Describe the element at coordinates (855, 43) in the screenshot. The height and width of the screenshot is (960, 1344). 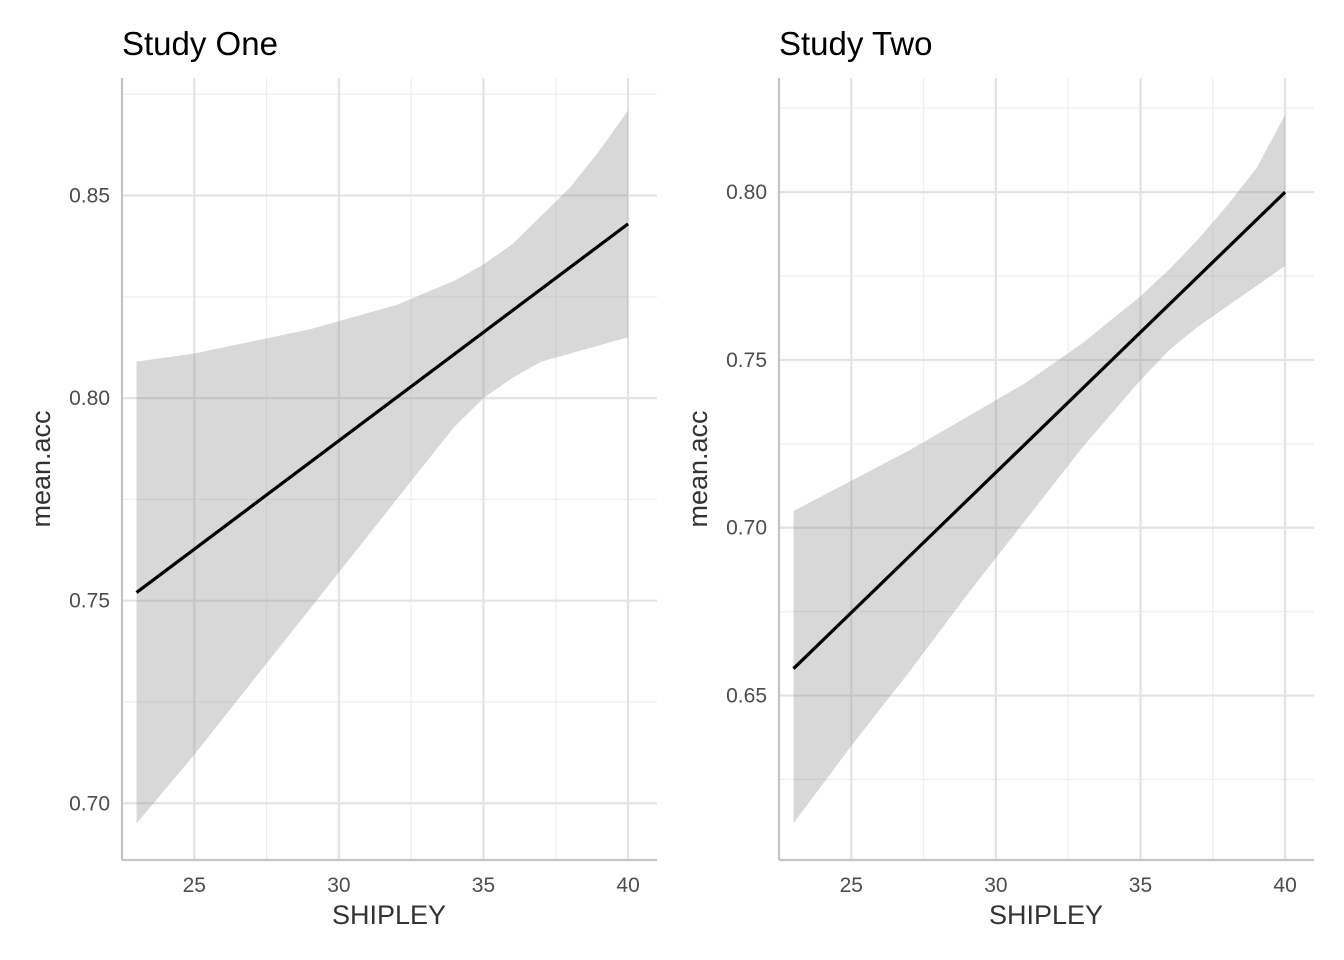
I see `panel-title: Study Two` at that location.